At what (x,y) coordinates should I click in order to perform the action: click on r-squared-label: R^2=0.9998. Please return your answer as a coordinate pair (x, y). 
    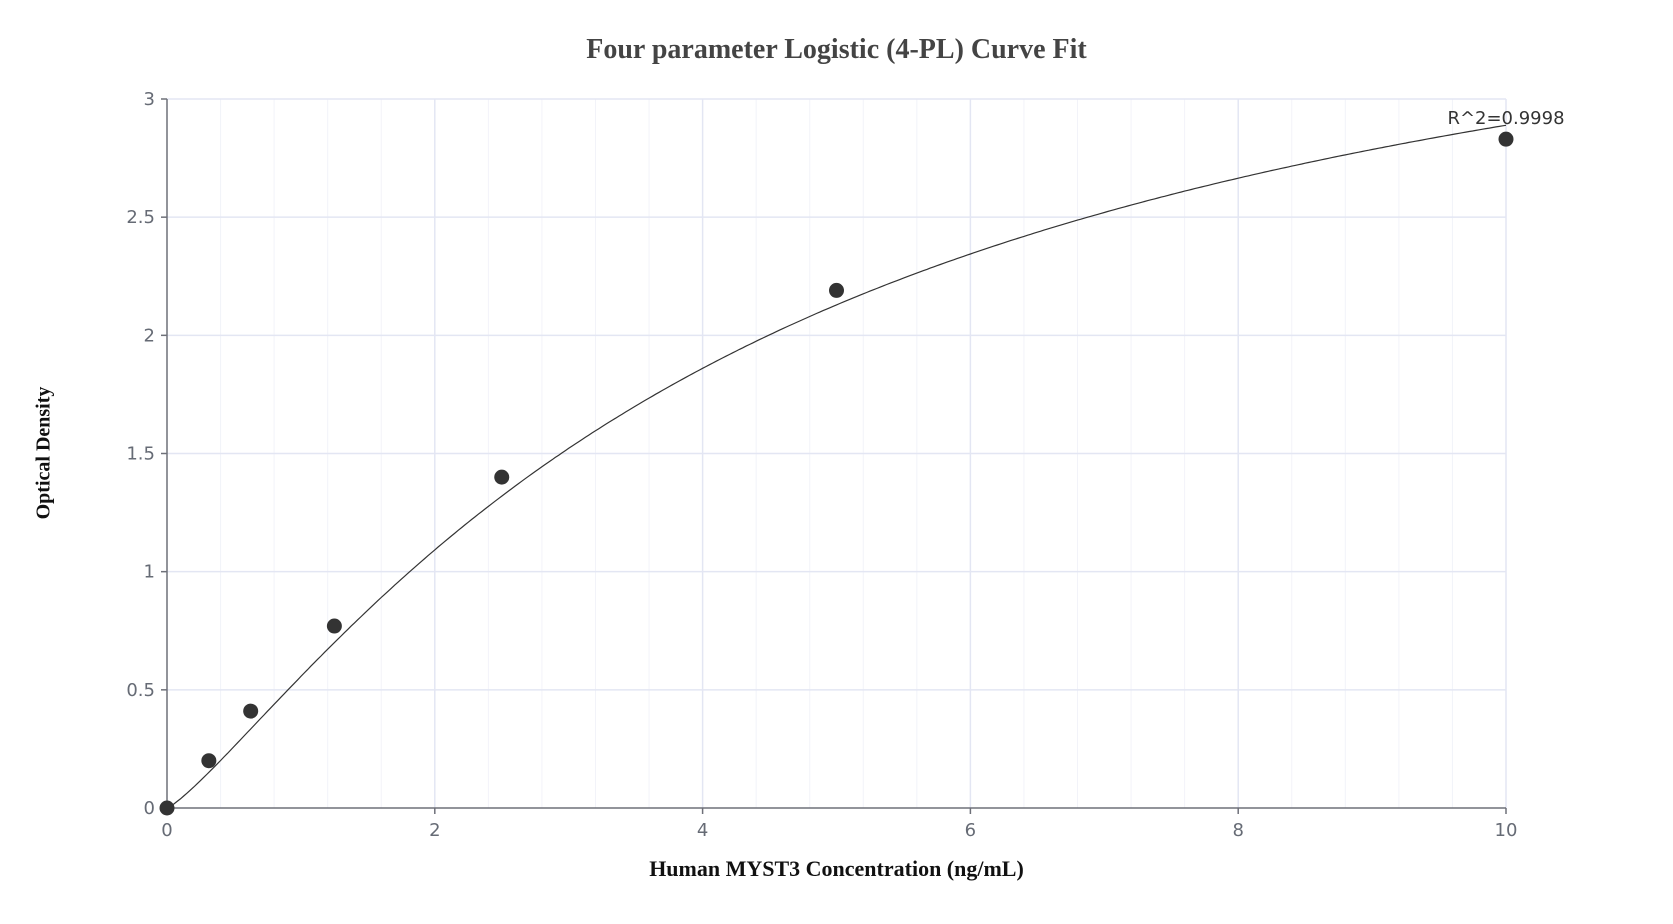
    Looking at the image, I should click on (1505, 118).